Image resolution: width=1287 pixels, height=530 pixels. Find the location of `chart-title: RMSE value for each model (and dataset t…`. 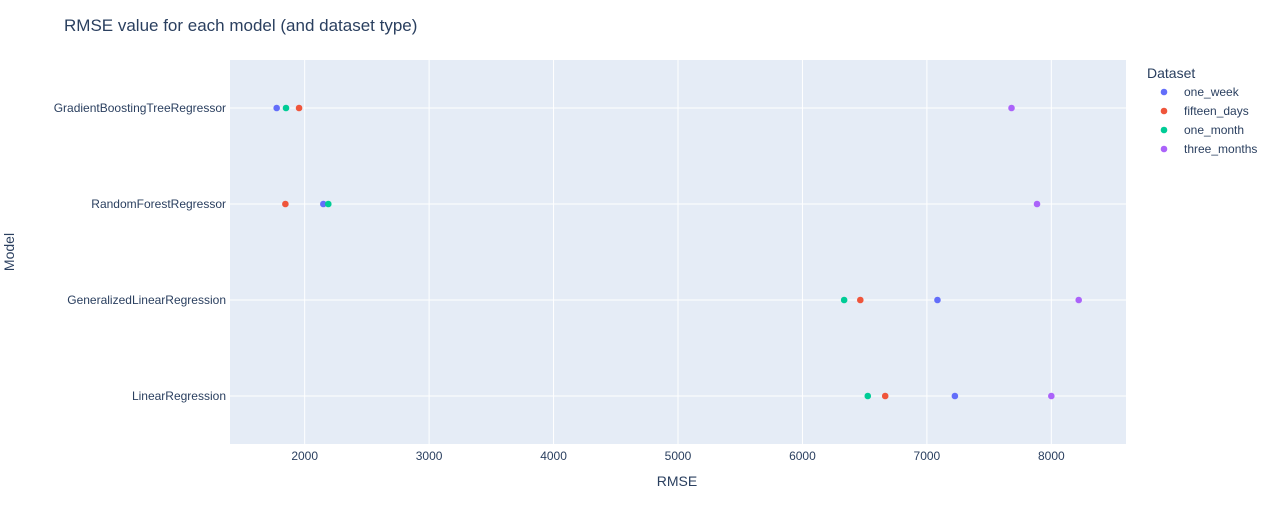

chart-title: RMSE value for each model (and dataset t… is located at coordinates (240, 25).